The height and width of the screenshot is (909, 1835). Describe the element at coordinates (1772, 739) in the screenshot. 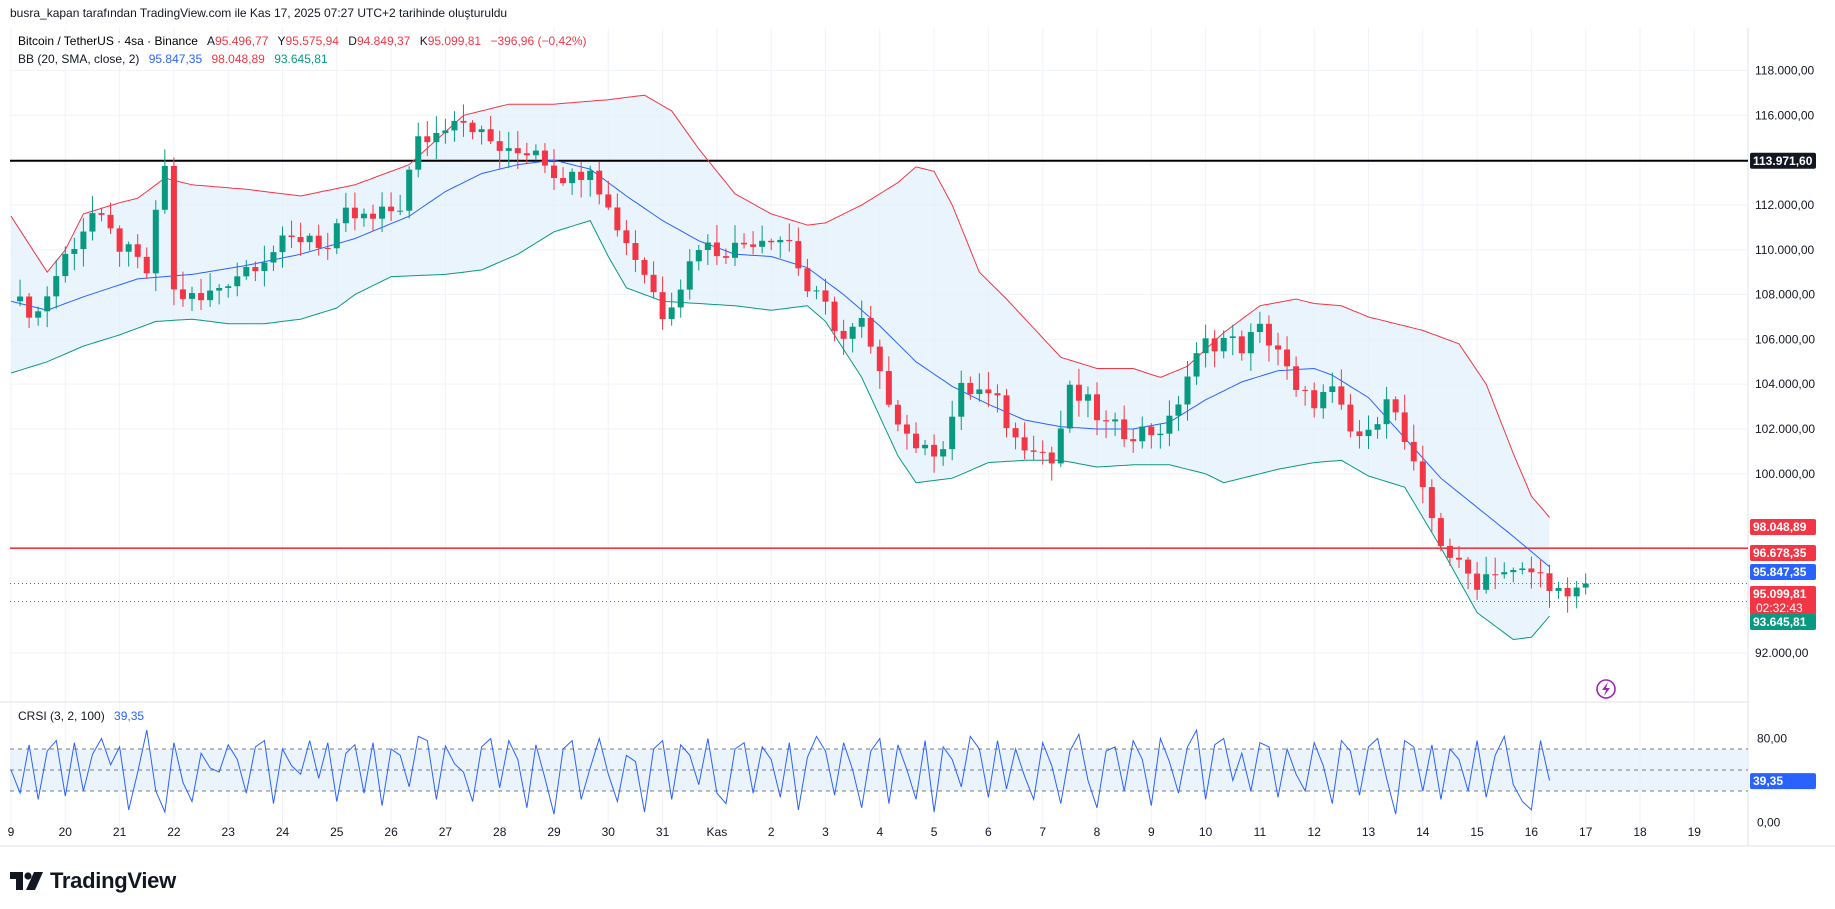

I see `crsi-tick-label: 80,00` at that location.